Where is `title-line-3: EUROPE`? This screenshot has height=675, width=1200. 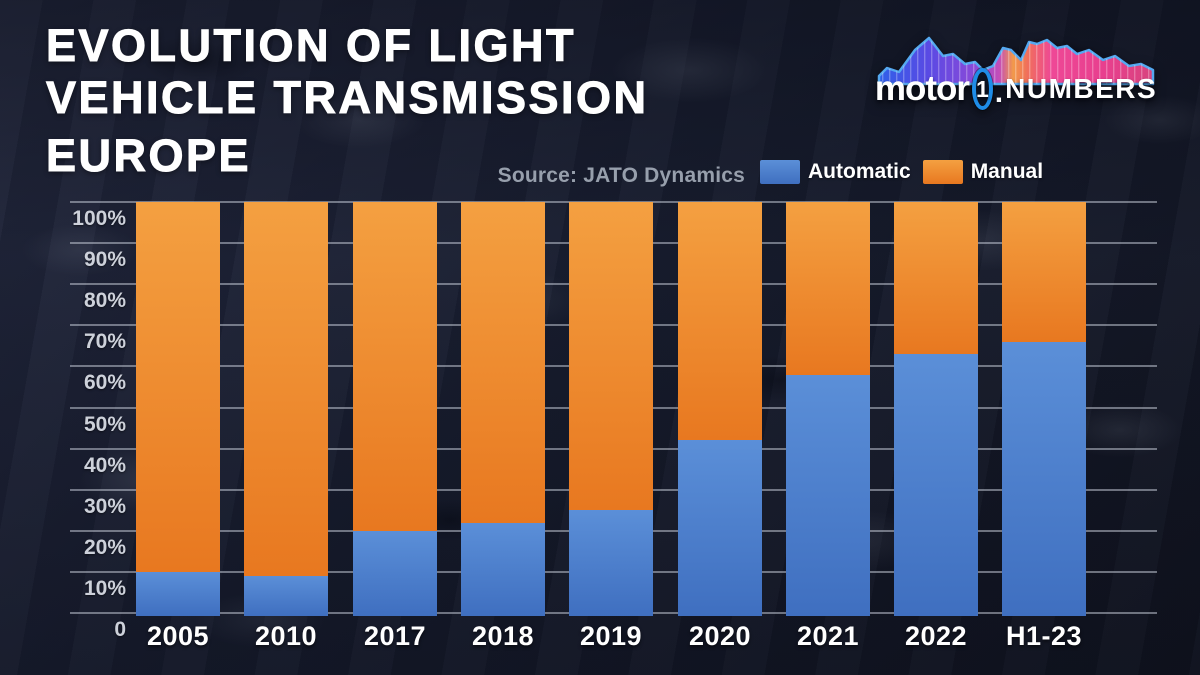 title-line-3: EUROPE is located at coordinates (149, 156).